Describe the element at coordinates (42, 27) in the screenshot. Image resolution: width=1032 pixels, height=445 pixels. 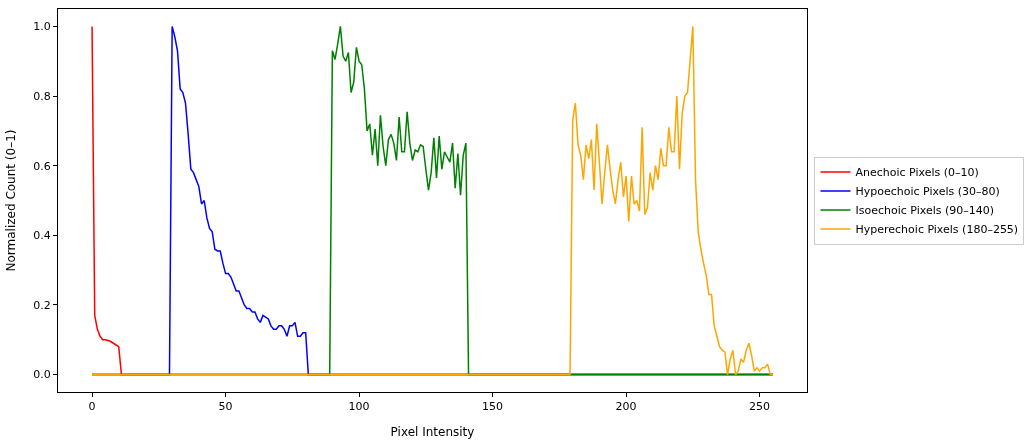
I see `y-tick-label: 1.0` at that location.